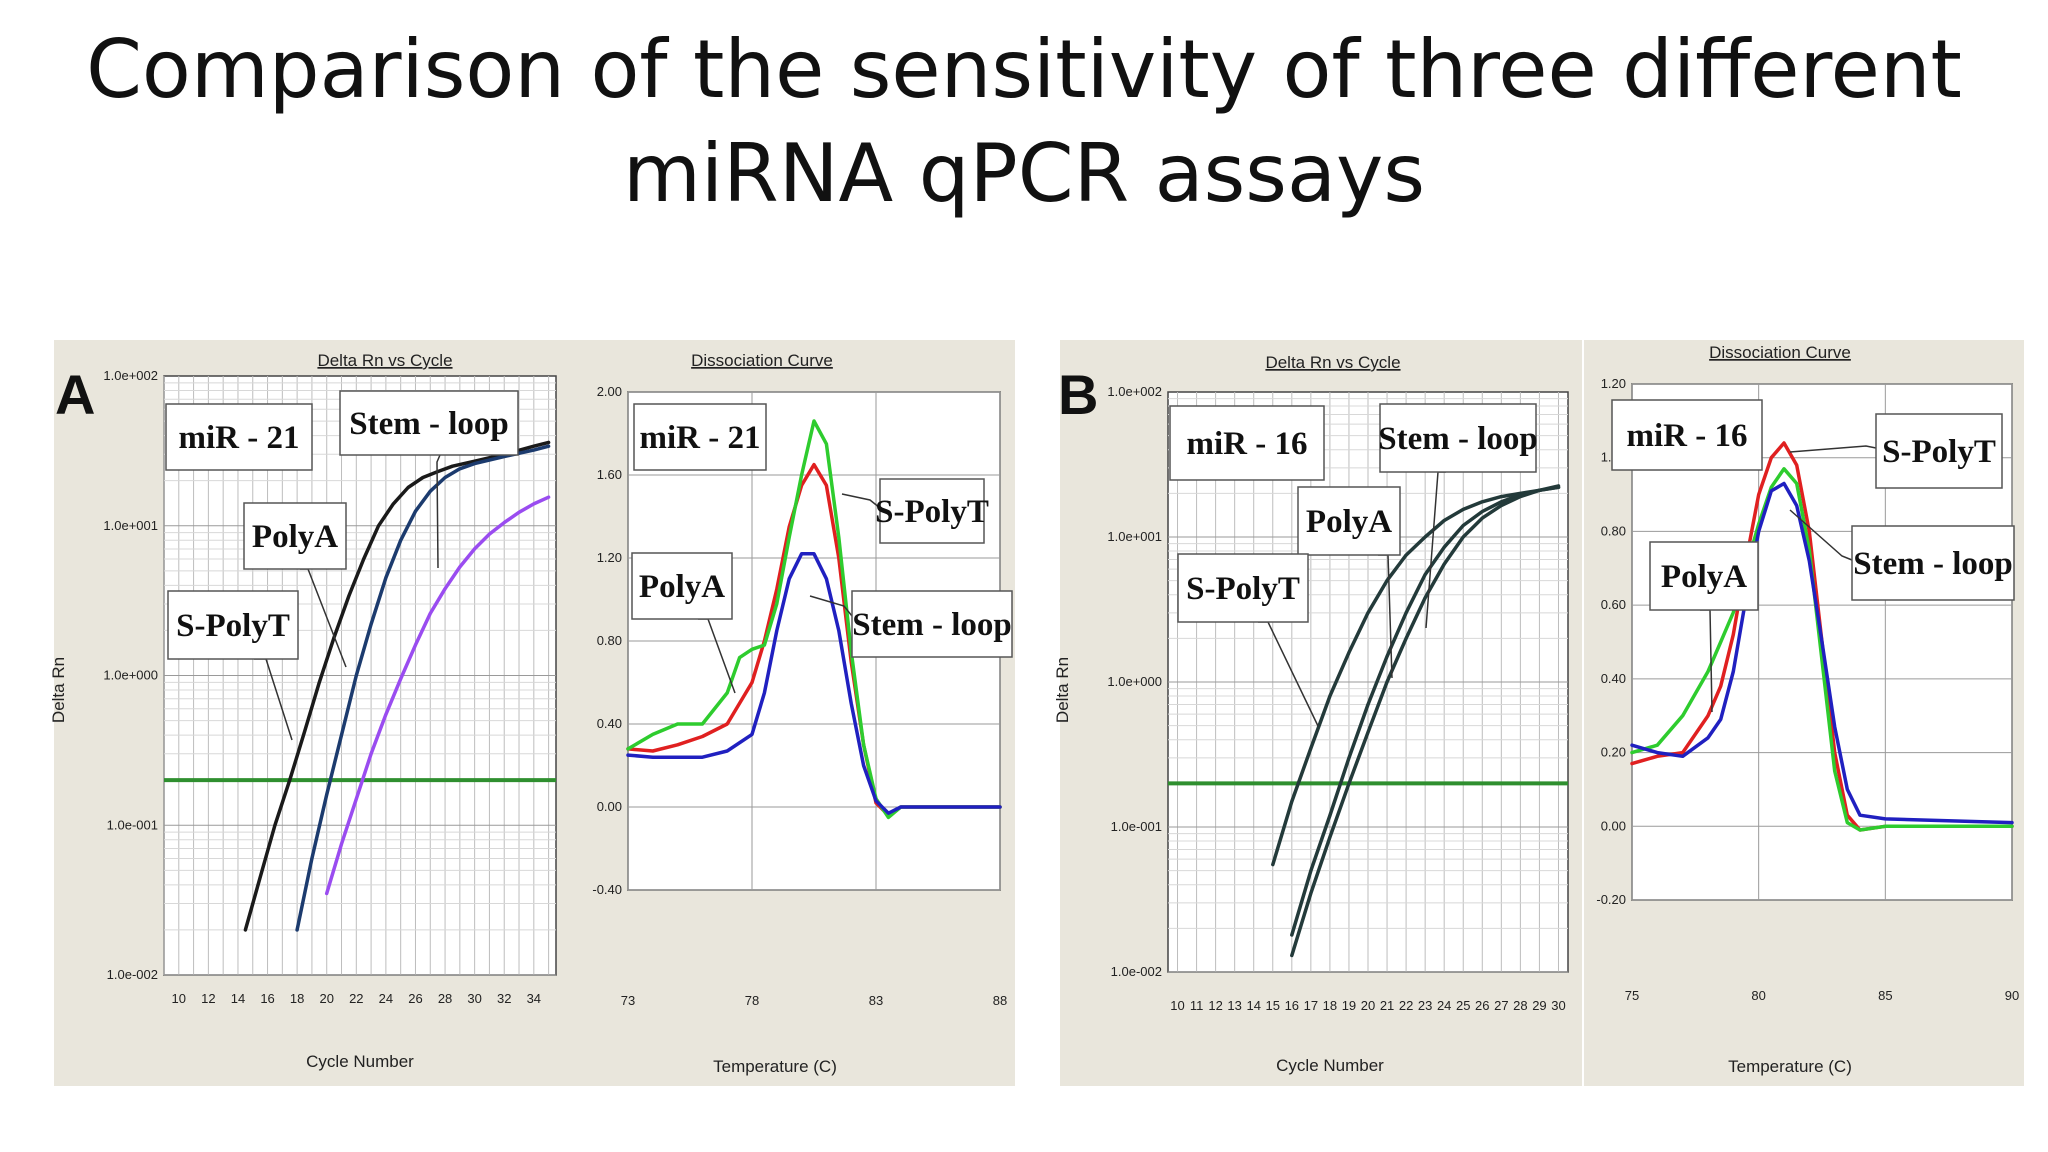  Describe the element at coordinates (1501, 1005) in the screenshot. I see `x-tick-label: 27` at that location.